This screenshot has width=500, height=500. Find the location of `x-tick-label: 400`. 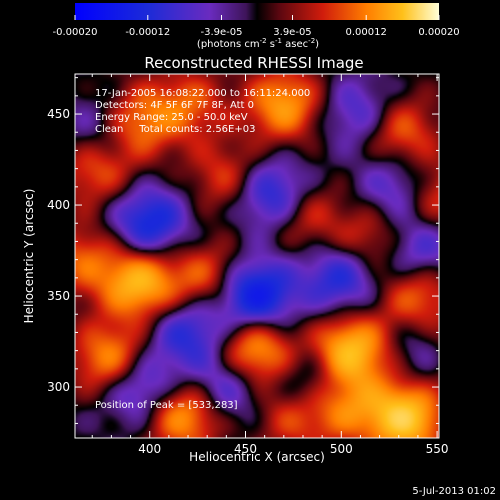

x-tick-label: 400 is located at coordinates (149, 449).